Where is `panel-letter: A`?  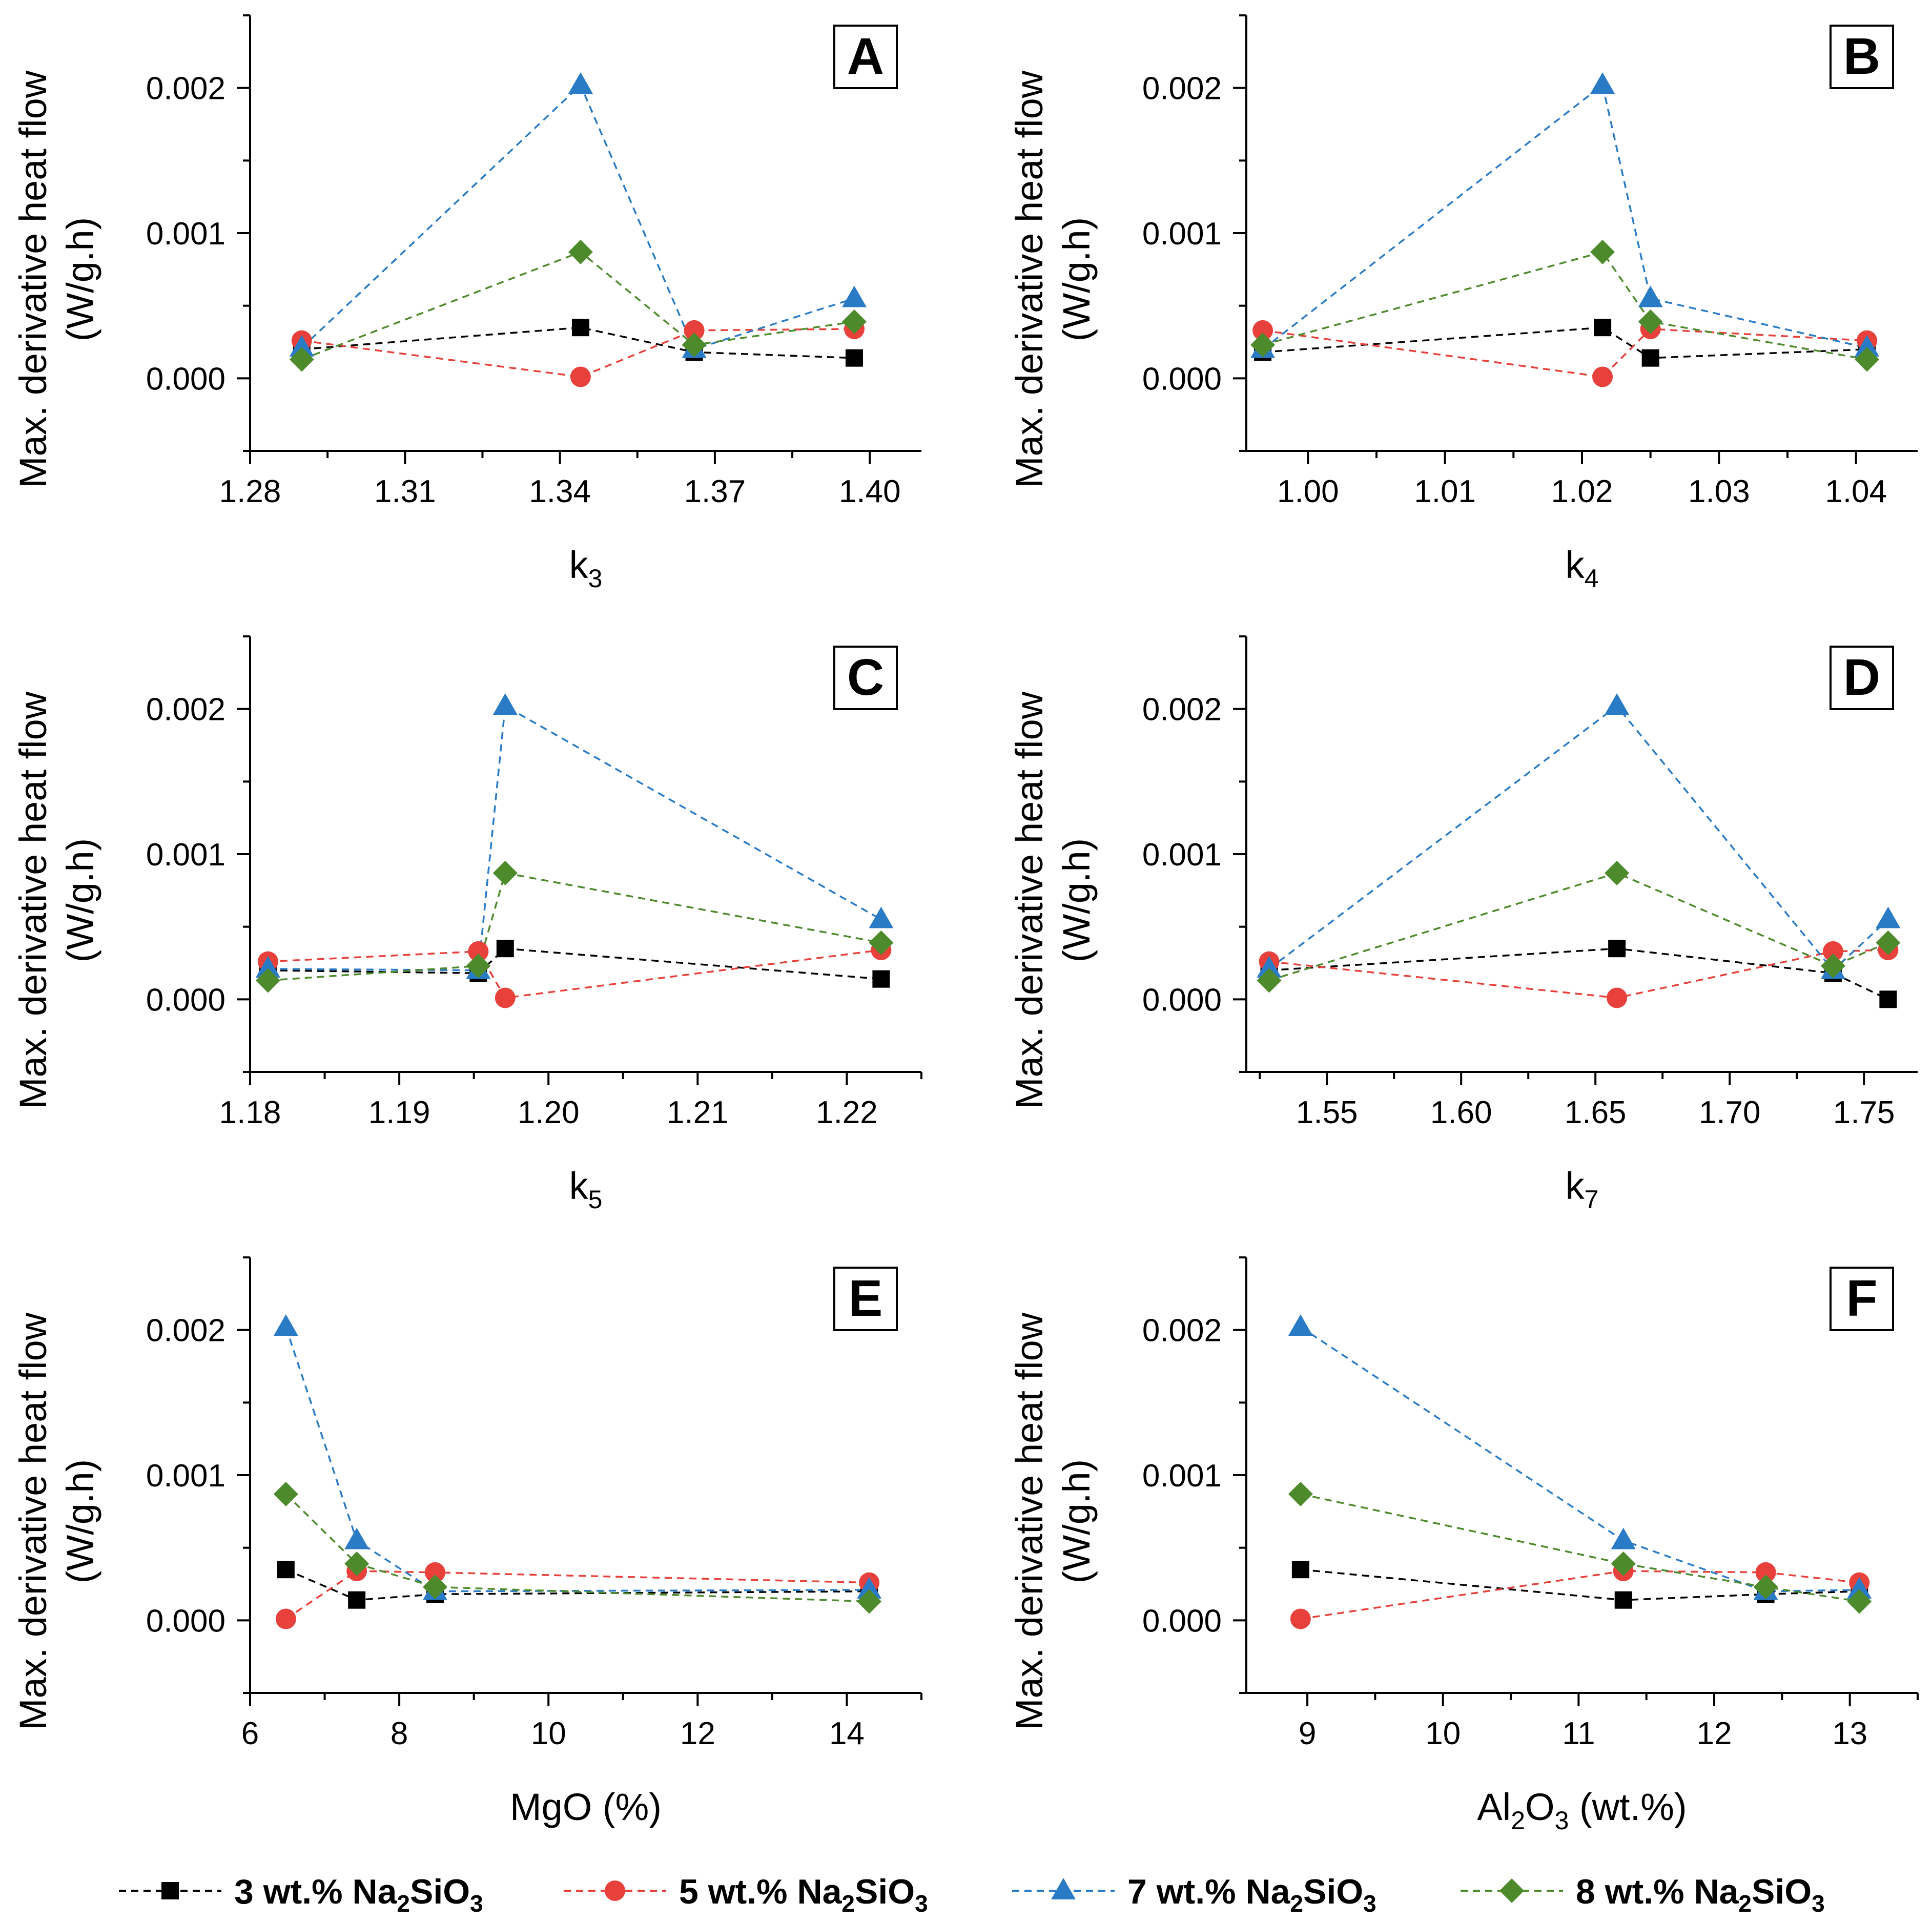
panel-letter: A is located at coordinates (865, 56).